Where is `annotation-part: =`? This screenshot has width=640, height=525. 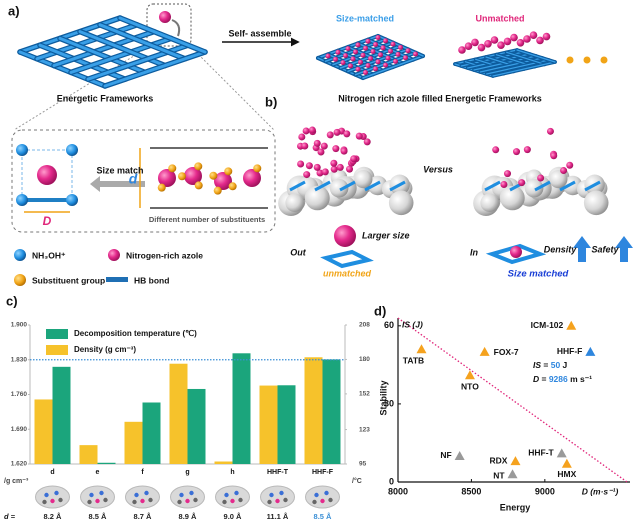
annotation-part: = is located at coordinates (546, 365).